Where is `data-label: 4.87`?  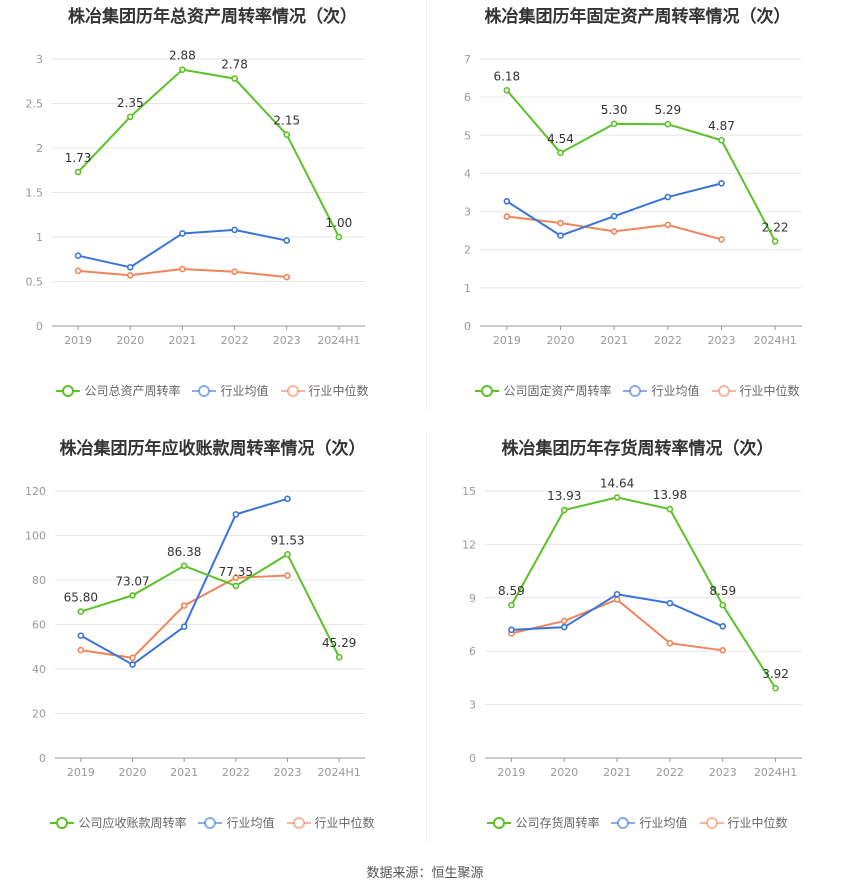 data-label: 4.87 is located at coordinates (721, 126).